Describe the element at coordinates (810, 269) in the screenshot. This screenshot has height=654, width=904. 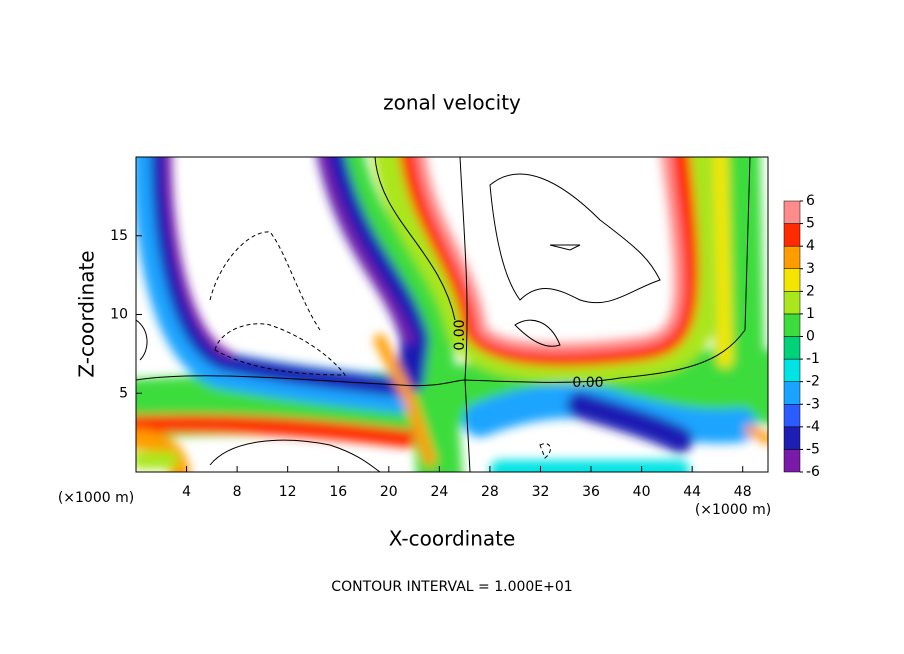
I see `colorbar-label: 3` at that location.